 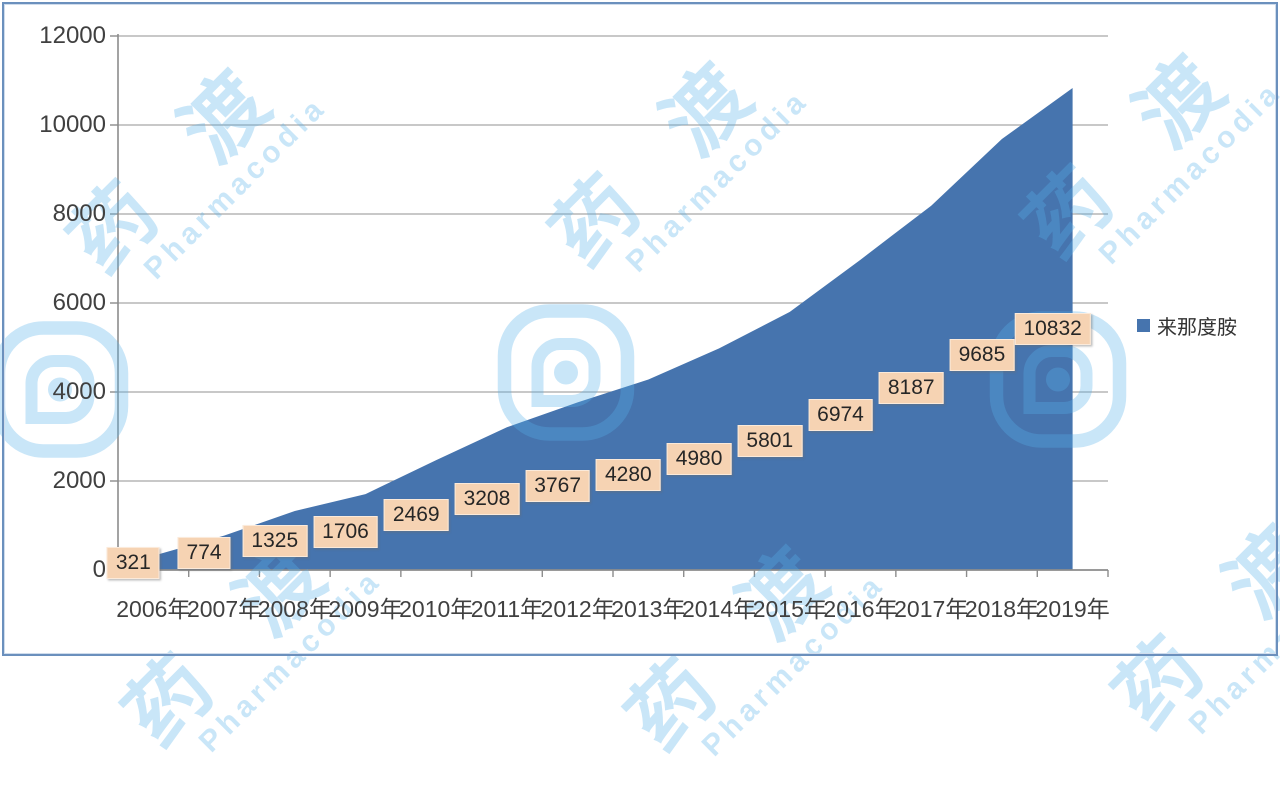 What do you see at coordinates (79, 302) in the screenshot?
I see `y-axis-label: 6000` at bounding box center [79, 302].